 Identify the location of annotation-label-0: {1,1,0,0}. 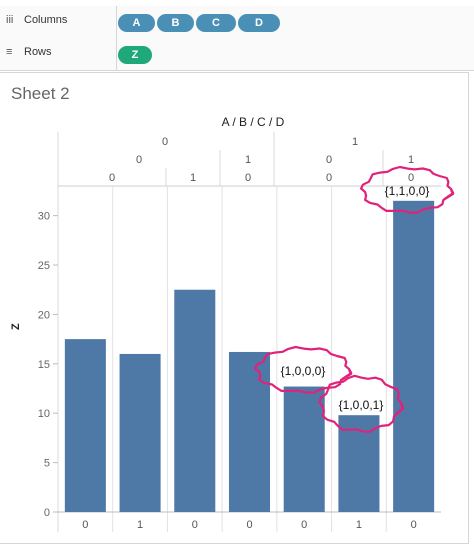
(407, 191).